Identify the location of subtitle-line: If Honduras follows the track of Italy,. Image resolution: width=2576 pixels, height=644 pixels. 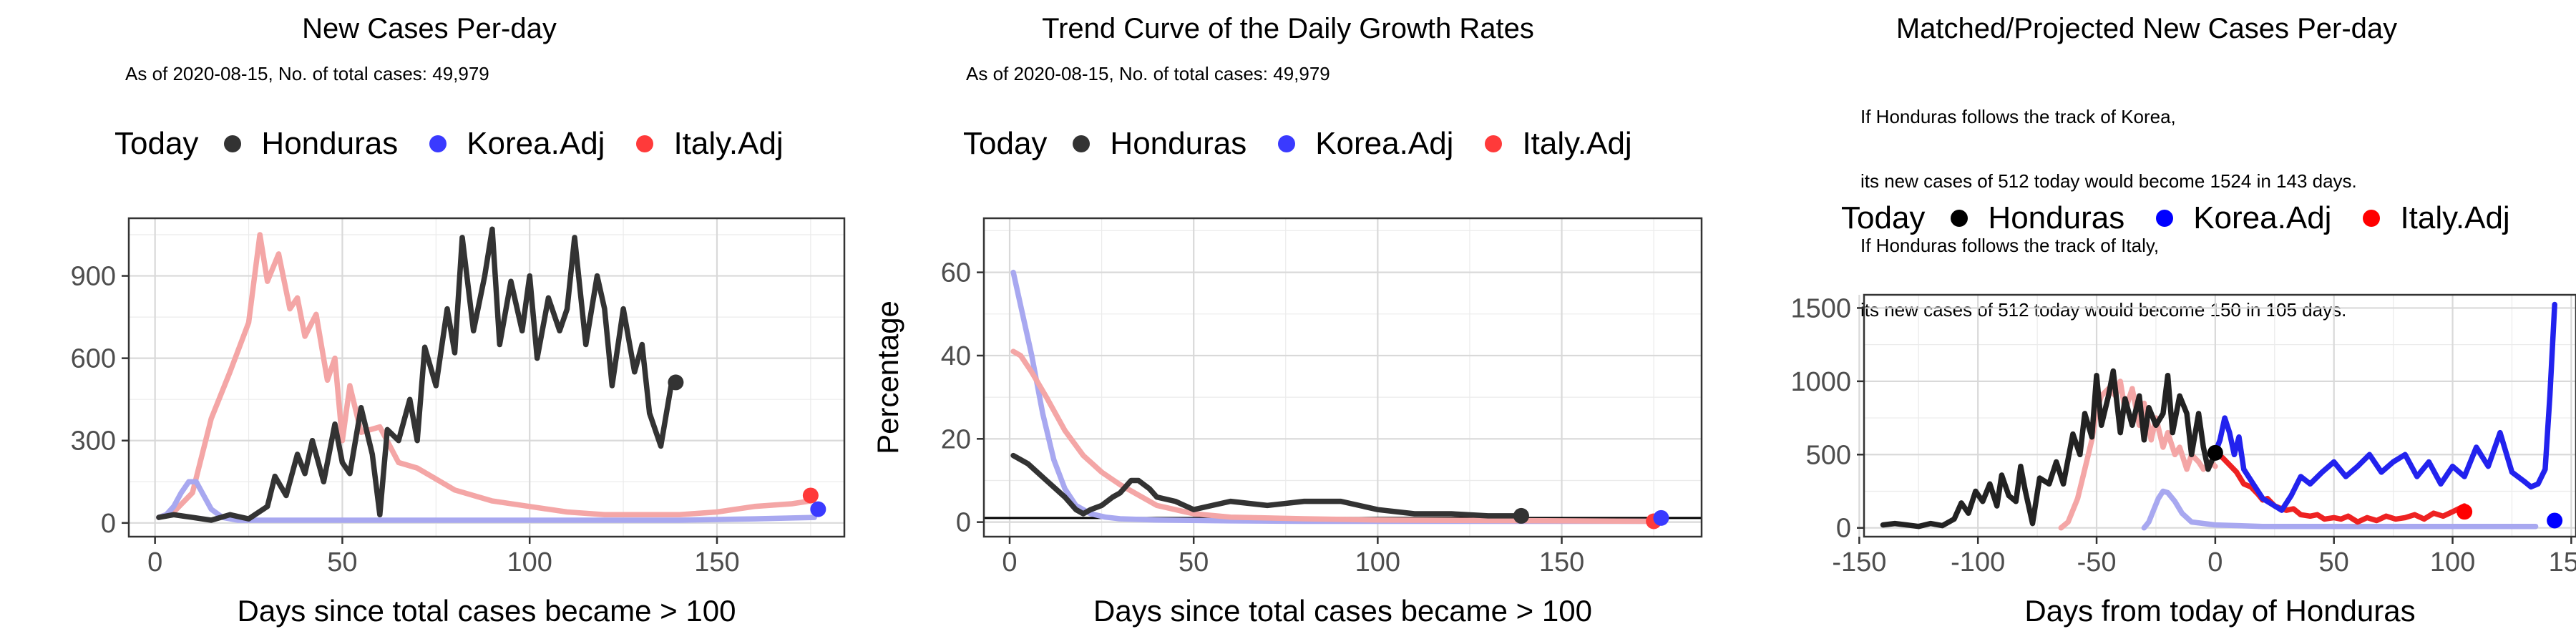
(2010, 245).